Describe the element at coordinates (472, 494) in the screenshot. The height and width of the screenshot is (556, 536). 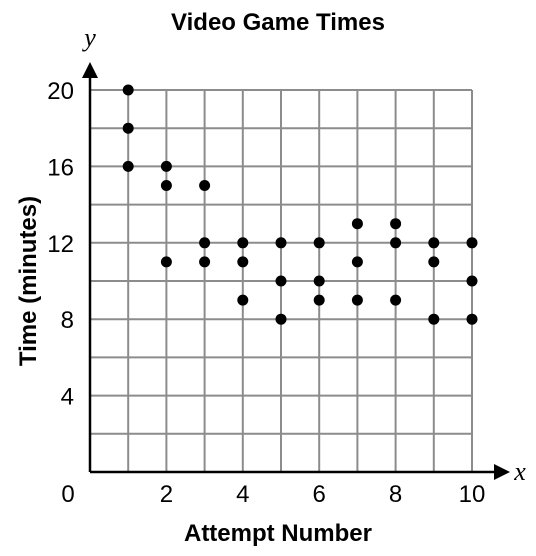
I see `x-tick-label: 10` at that location.